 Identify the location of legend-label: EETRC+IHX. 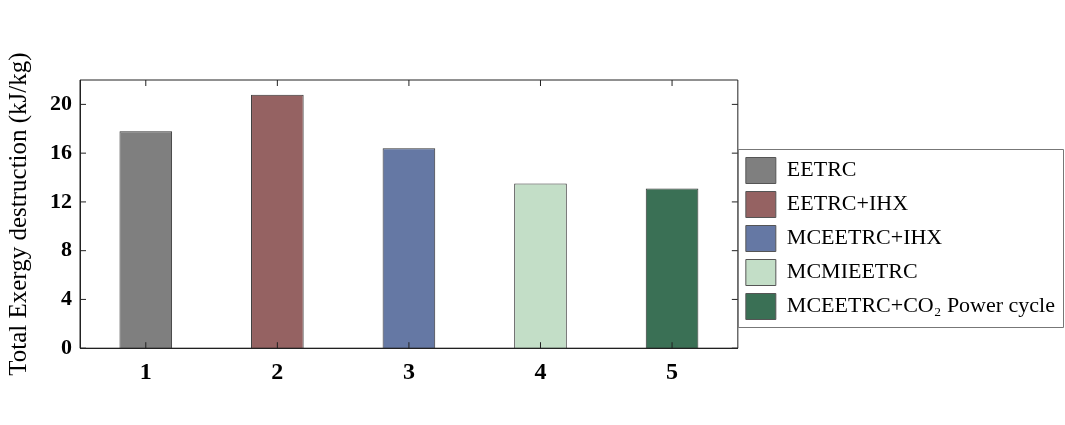
(847, 203).